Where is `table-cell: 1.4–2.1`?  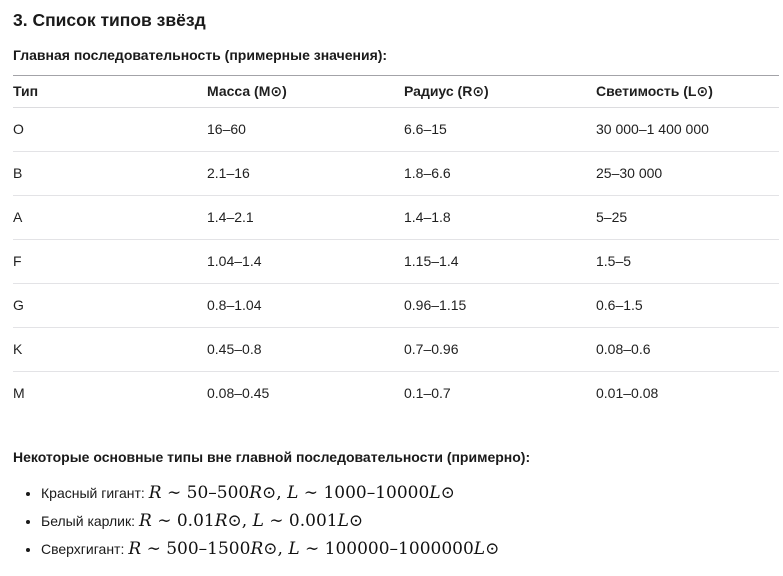 table-cell: 1.4–2.1 is located at coordinates (305, 217).